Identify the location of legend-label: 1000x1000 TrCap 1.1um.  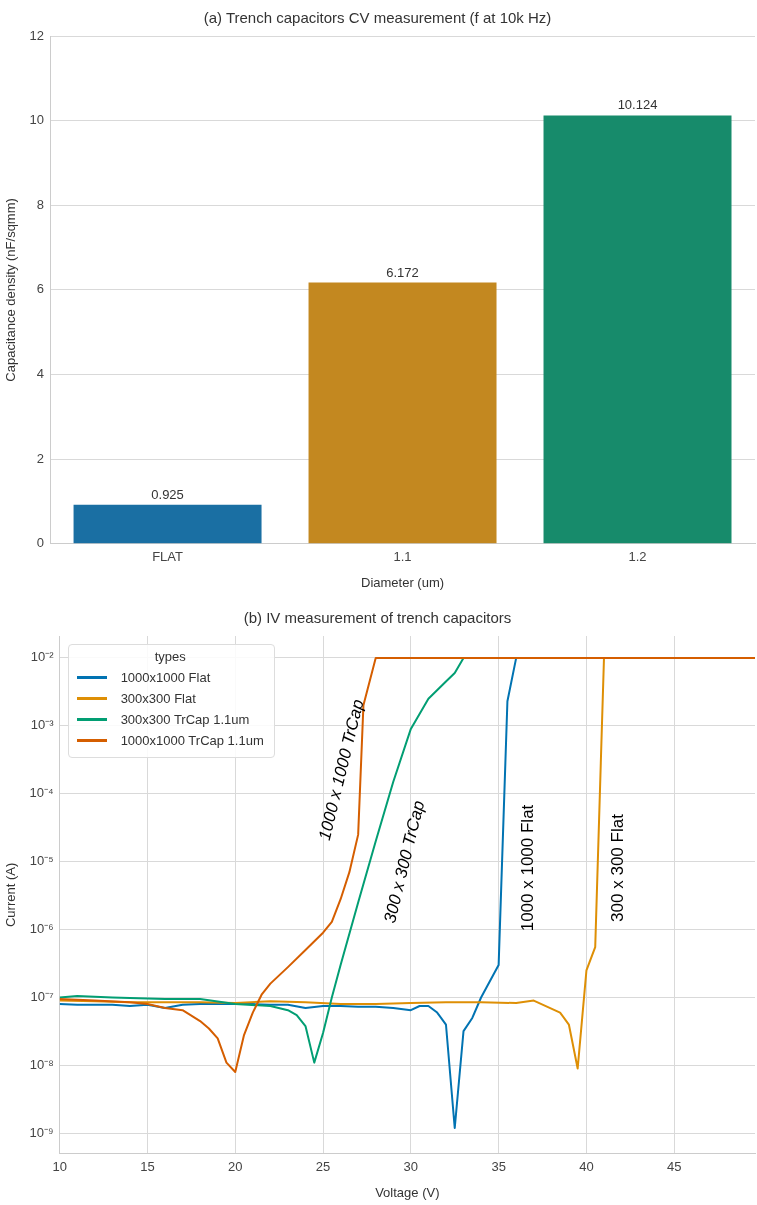
(192, 740).